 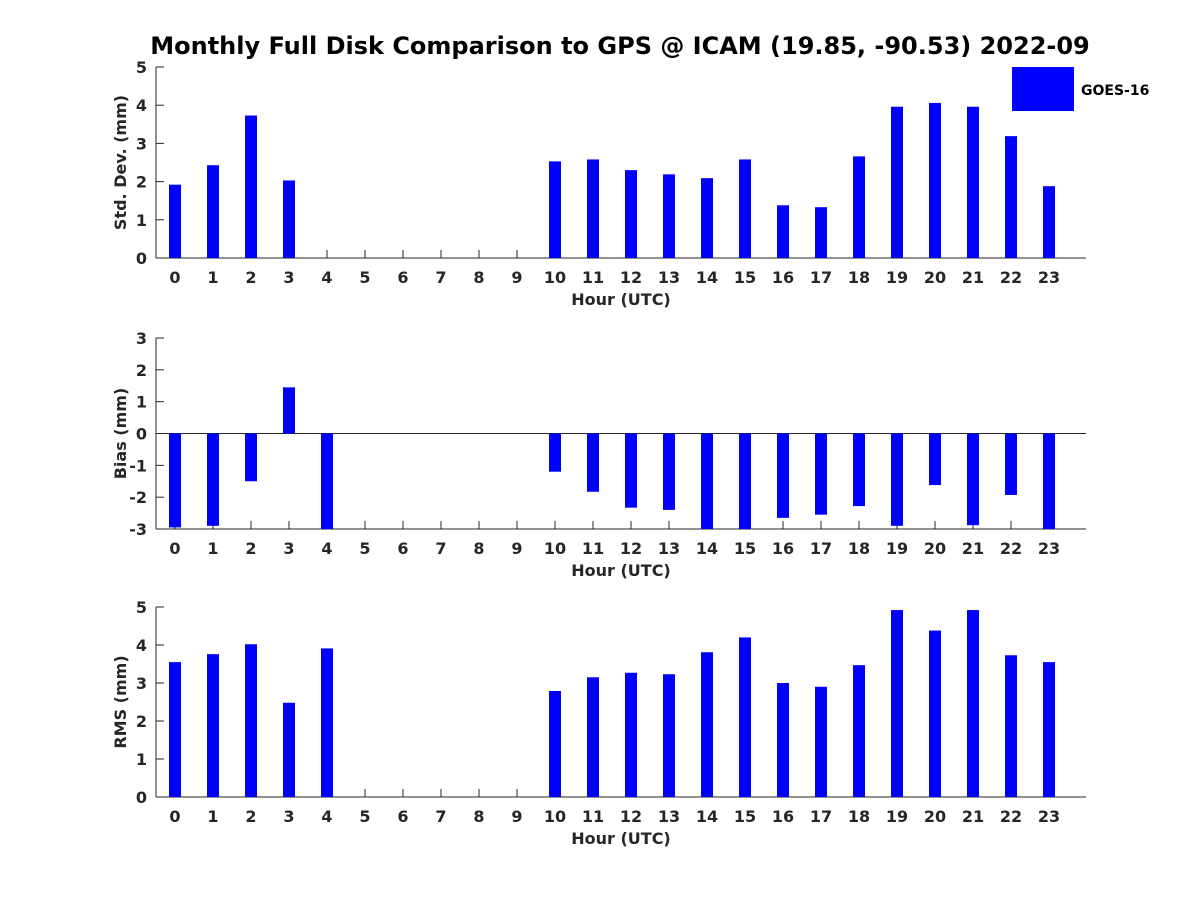 I want to click on y-tick-label: 2, so click(x=141, y=370).